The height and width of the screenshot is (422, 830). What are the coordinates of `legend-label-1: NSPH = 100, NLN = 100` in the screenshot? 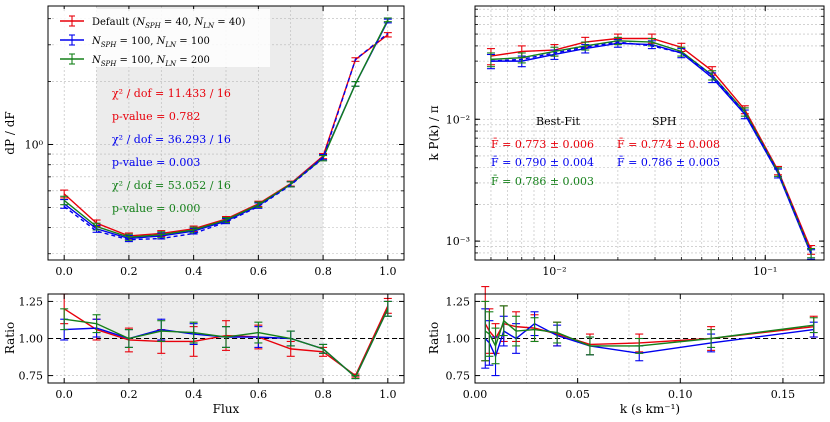 It's located at (150, 42).